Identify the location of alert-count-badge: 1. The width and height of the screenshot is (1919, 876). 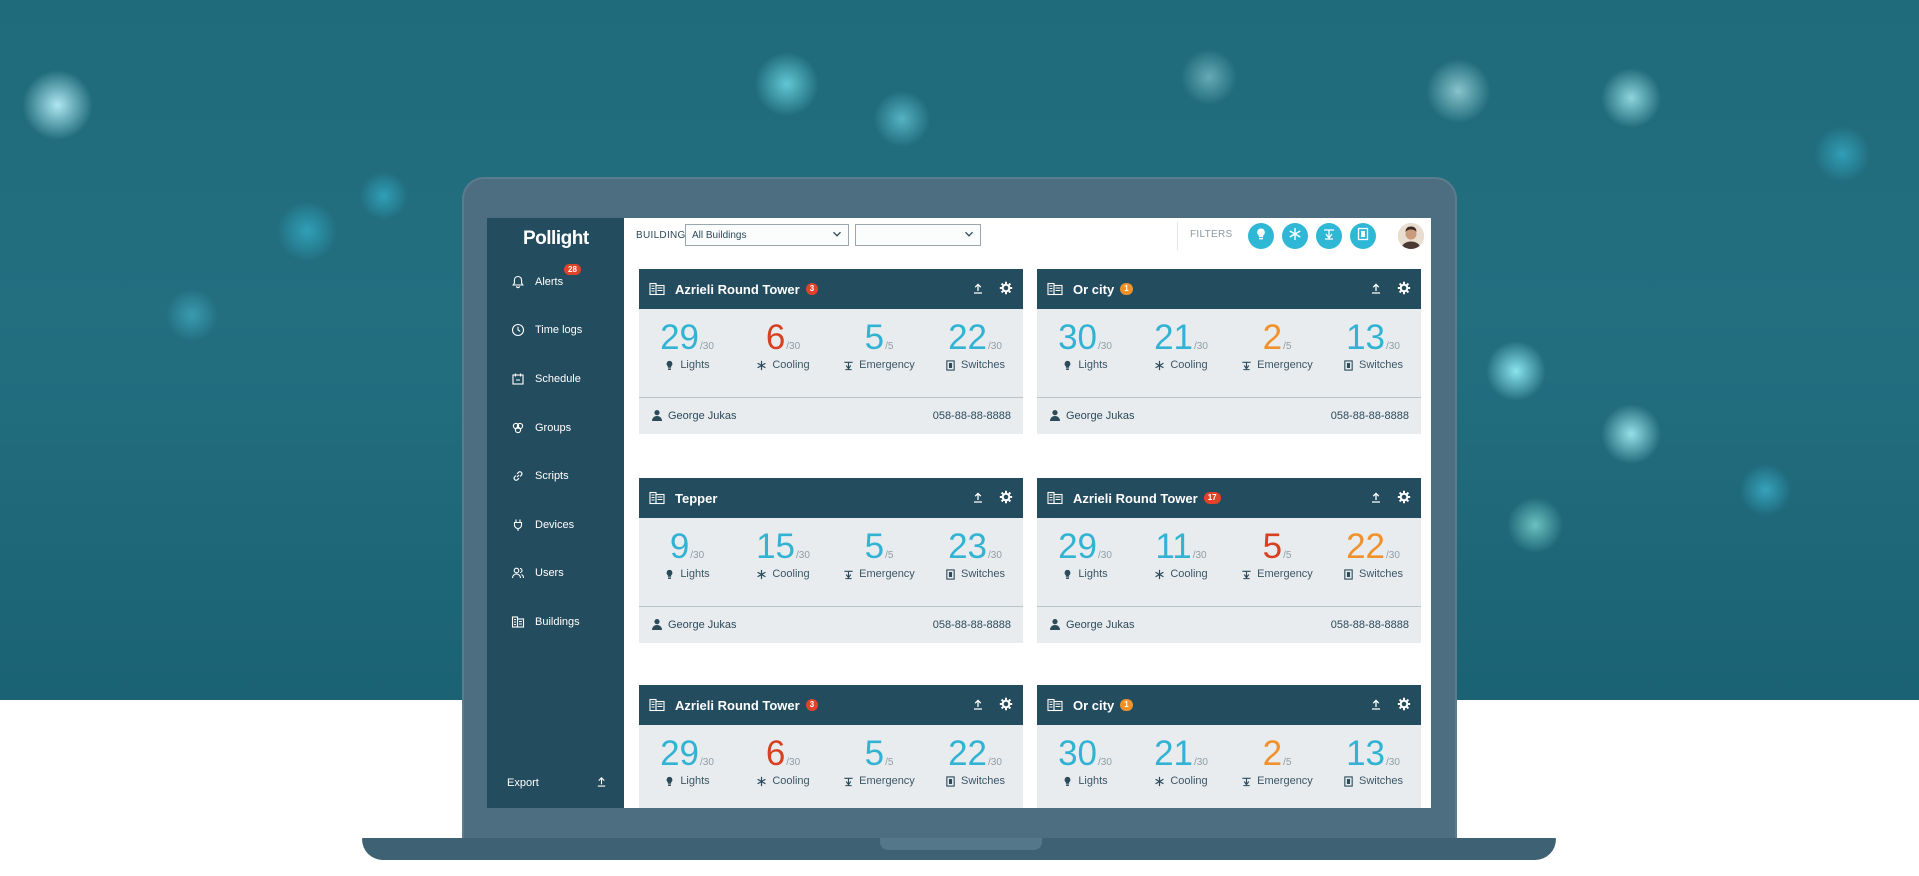
(1126, 289).